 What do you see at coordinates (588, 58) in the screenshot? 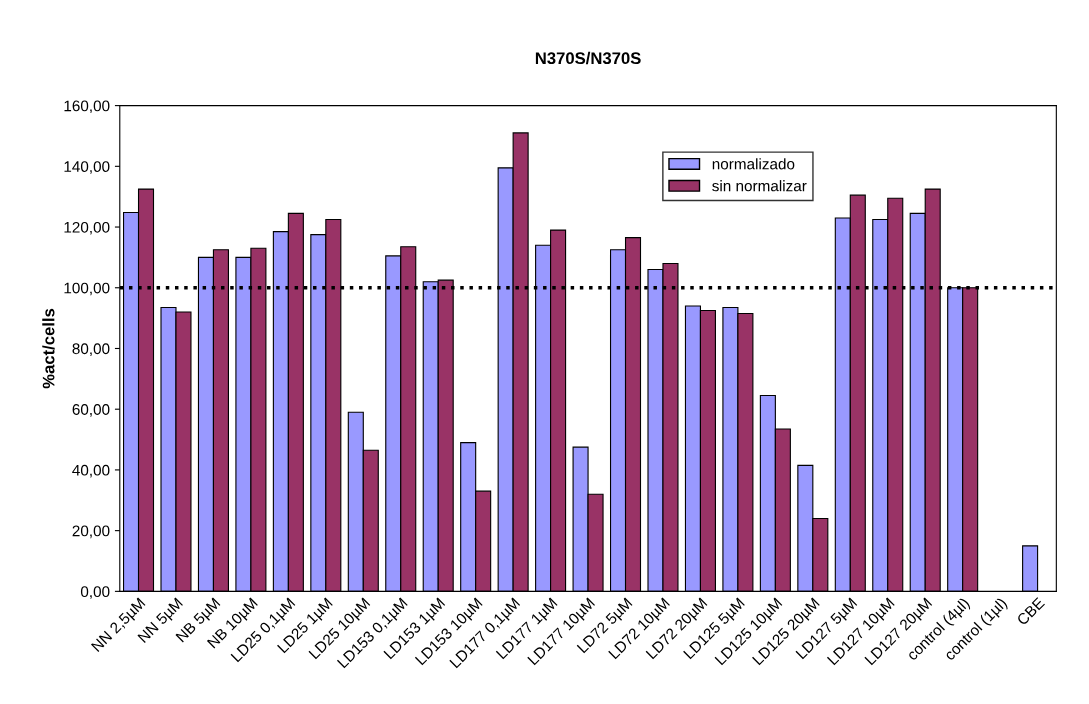
I see `chart-title: N370S/N370S` at bounding box center [588, 58].